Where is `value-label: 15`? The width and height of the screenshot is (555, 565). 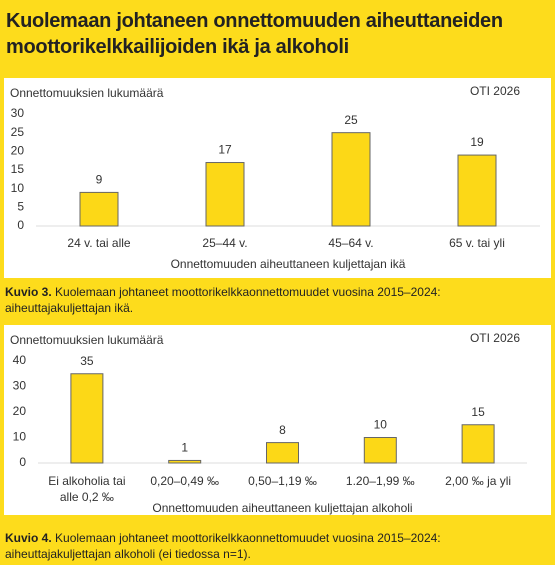
value-label: 15 is located at coordinates (478, 412).